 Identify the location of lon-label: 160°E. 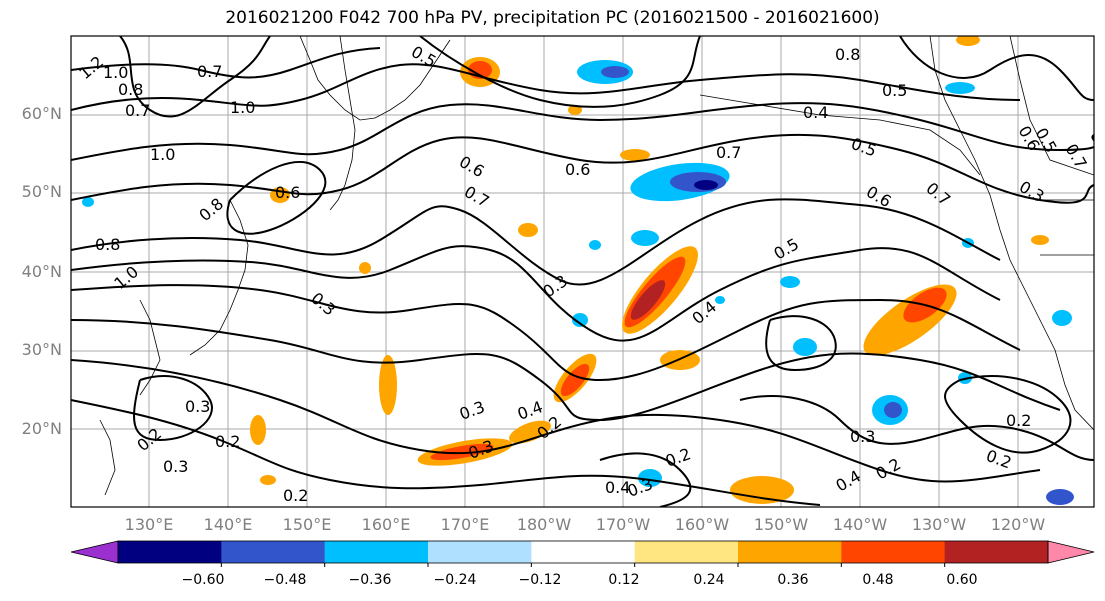
(386, 524).